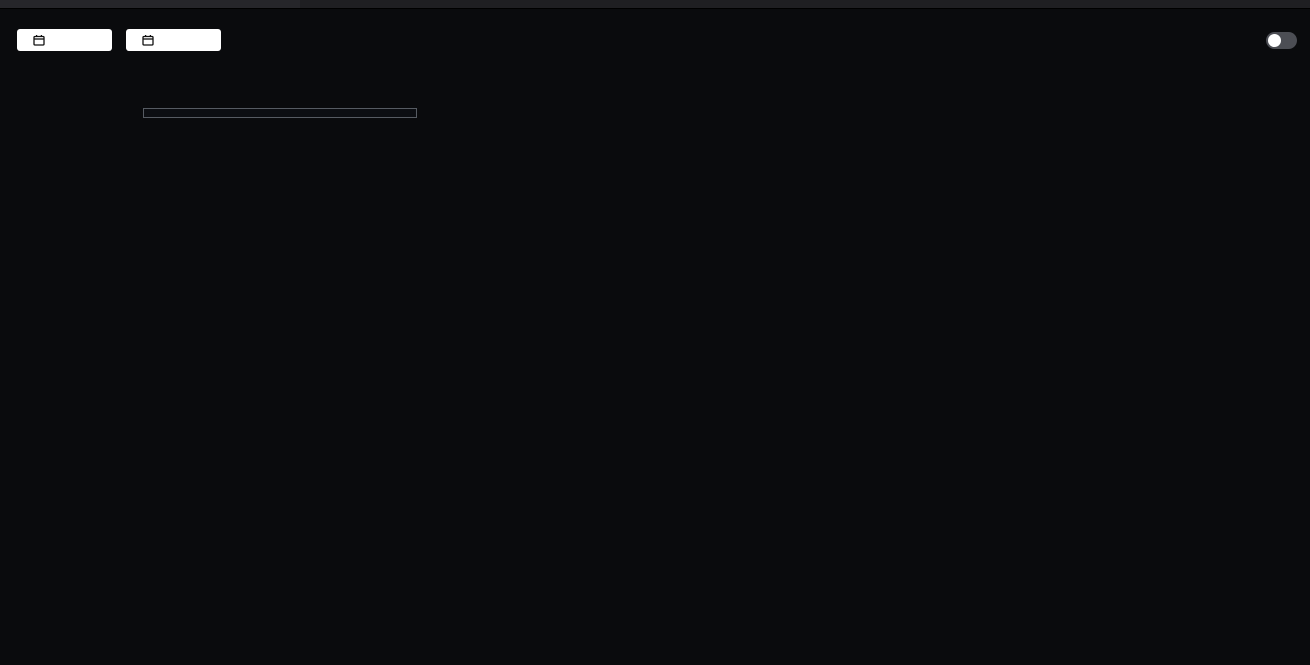  What do you see at coordinates (280, 113) in the screenshot?
I see `chart-legend` at bounding box center [280, 113].